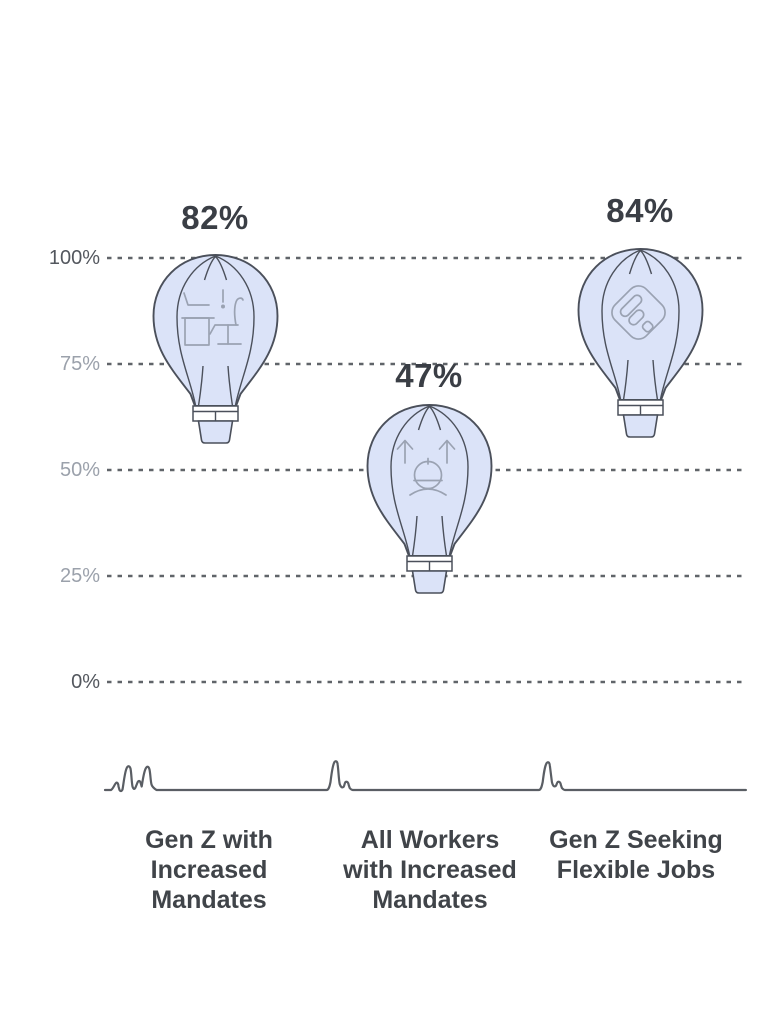 This screenshot has height=1024, width=779. What do you see at coordinates (212, 317) in the screenshot?
I see `office-desk-and-chair-icon` at bounding box center [212, 317].